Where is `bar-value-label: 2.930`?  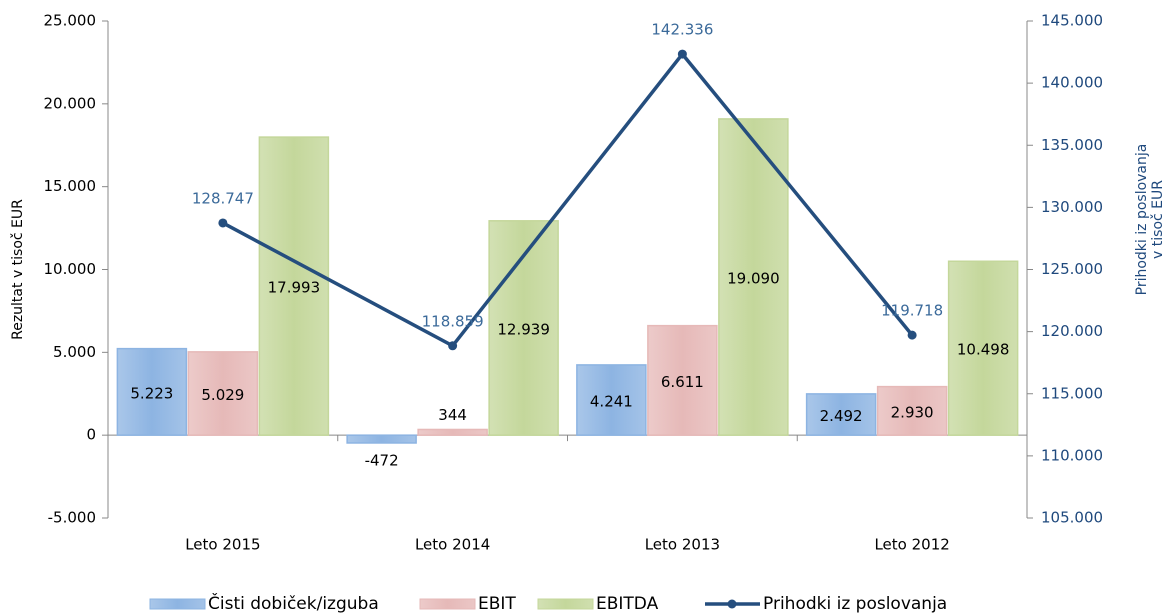 bar-value-label: 2.930 is located at coordinates (912, 412).